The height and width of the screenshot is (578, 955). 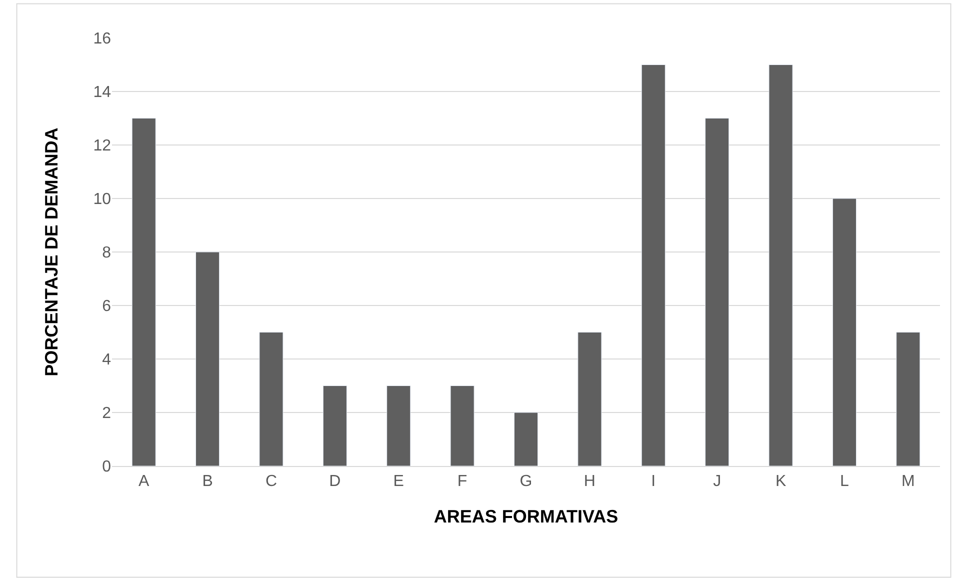 What do you see at coordinates (107, 413) in the screenshot?
I see `y-tick-label: 2` at bounding box center [107, 413].